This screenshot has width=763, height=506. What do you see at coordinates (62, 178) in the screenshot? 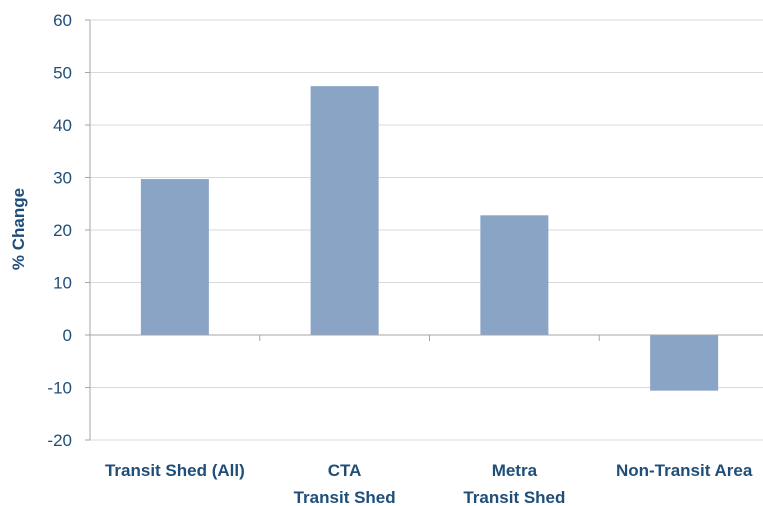
I see `y-tick-label: 30` at bounding box center [62, 178].